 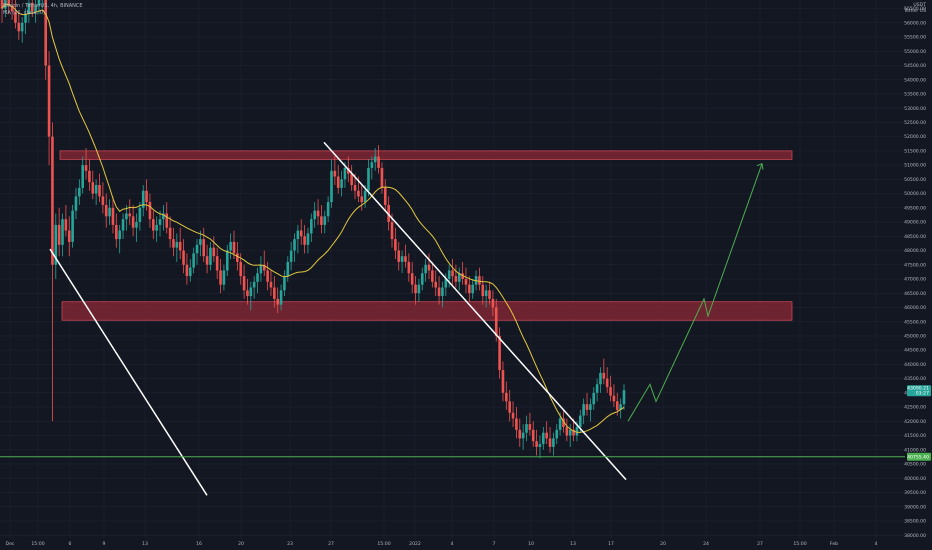 I want to click on trendline-lower, so click(x=128, y=372).